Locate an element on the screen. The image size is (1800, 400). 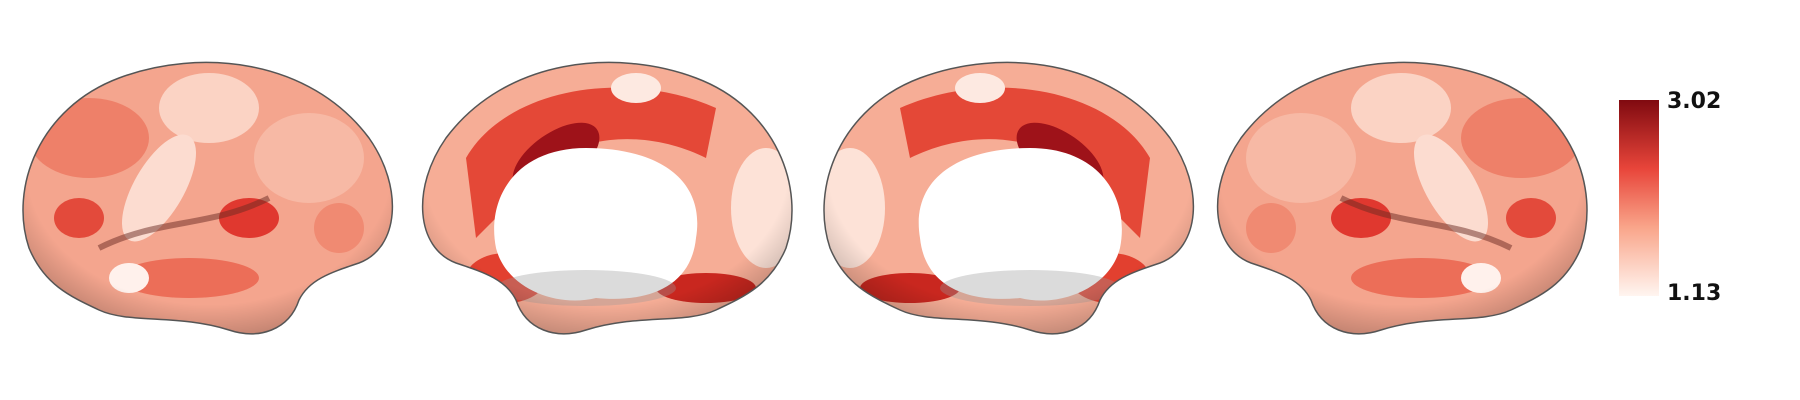
colorbar-max: 3.02 is located at coordinates (1694, 101).